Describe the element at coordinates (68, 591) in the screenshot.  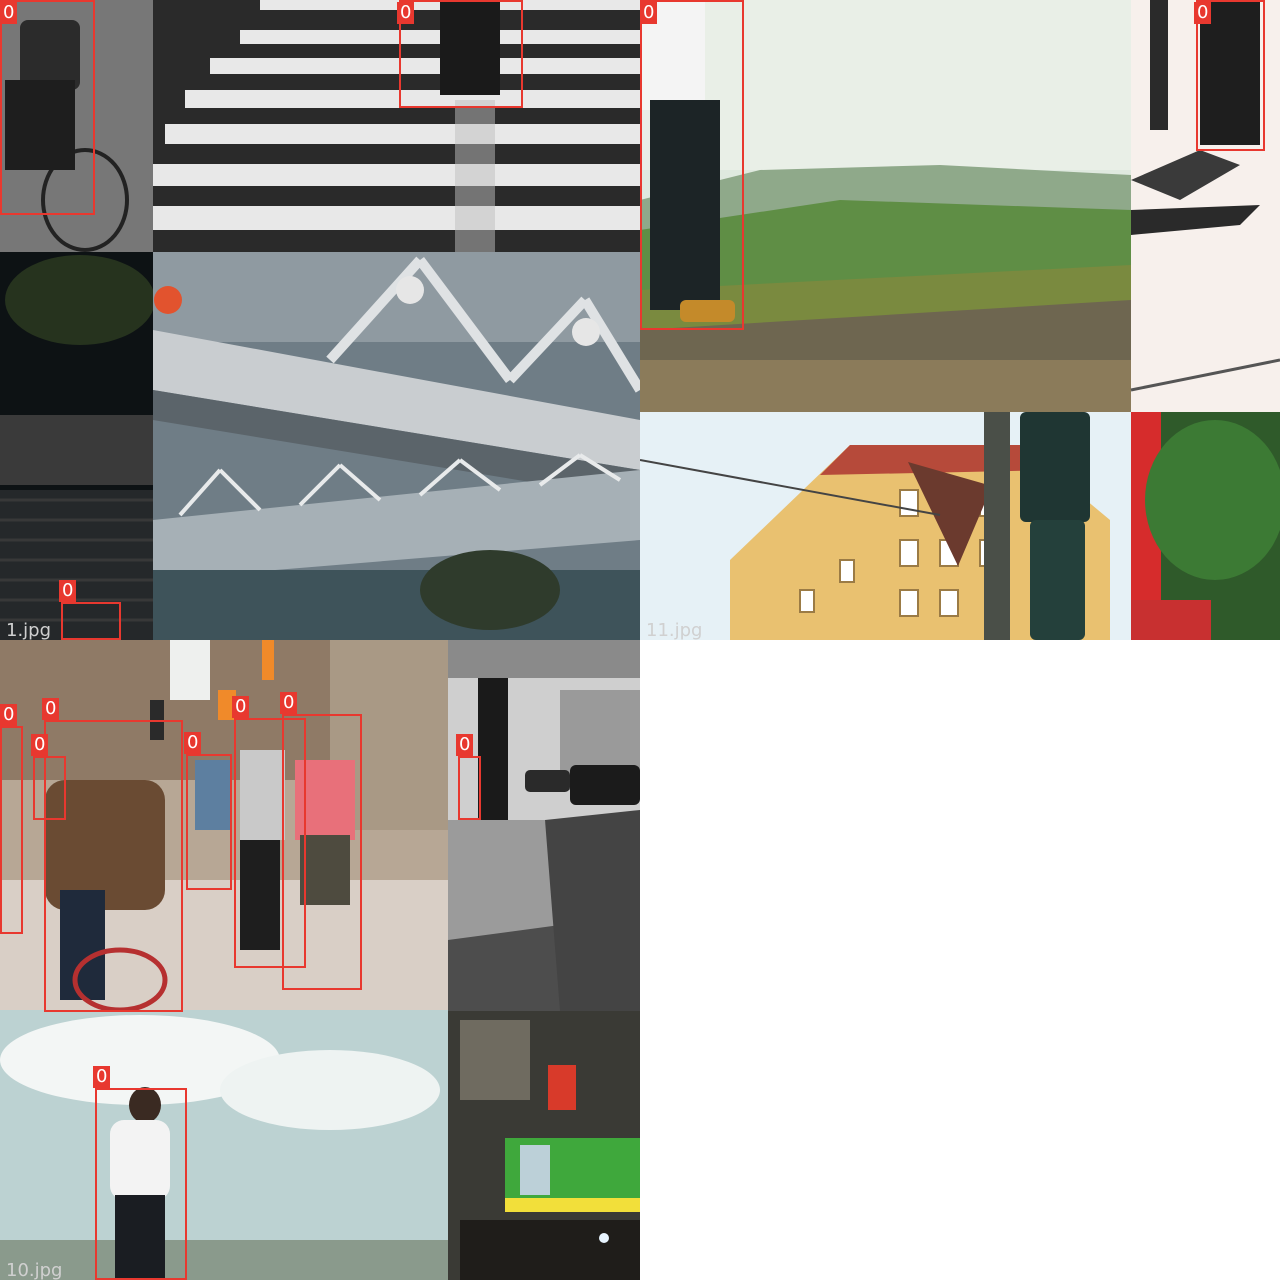
I see `person-label-3: 0` at that location.